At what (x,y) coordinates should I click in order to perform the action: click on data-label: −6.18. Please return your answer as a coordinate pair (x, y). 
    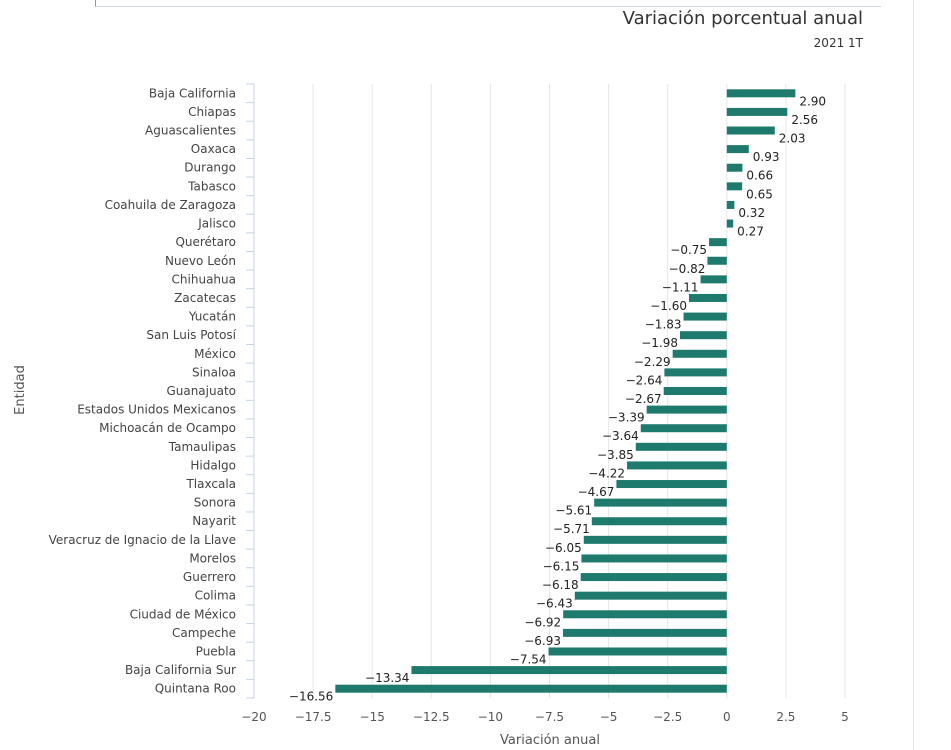
    Looking at the image, I should click on (560, 585).